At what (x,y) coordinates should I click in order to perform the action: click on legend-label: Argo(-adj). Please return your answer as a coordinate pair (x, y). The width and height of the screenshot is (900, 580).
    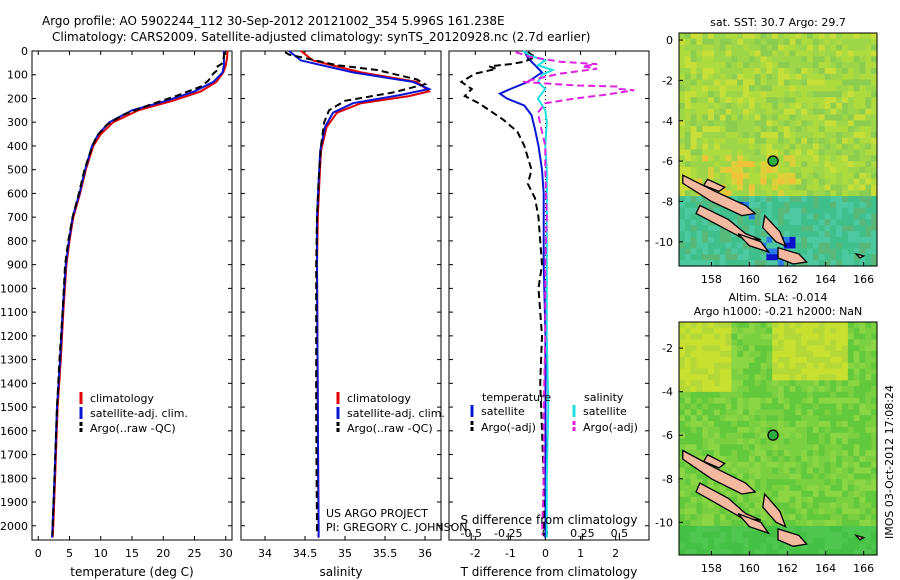
    Looking at the image, I should click on (508, 427).